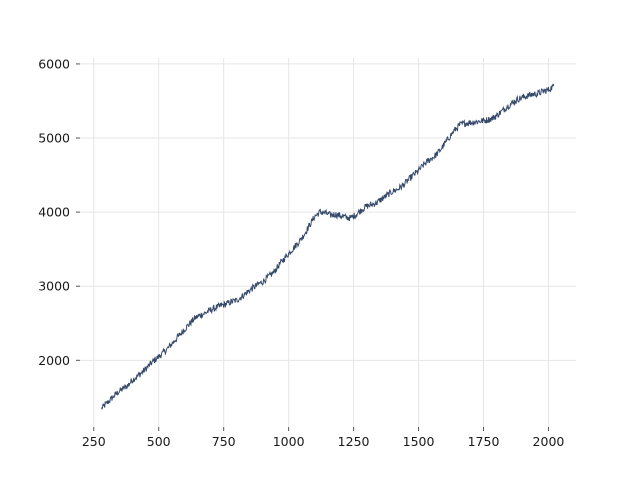 This screenshot has height=480, width=640. I want to click on y-tick-label: 5000, so click(54, 138).